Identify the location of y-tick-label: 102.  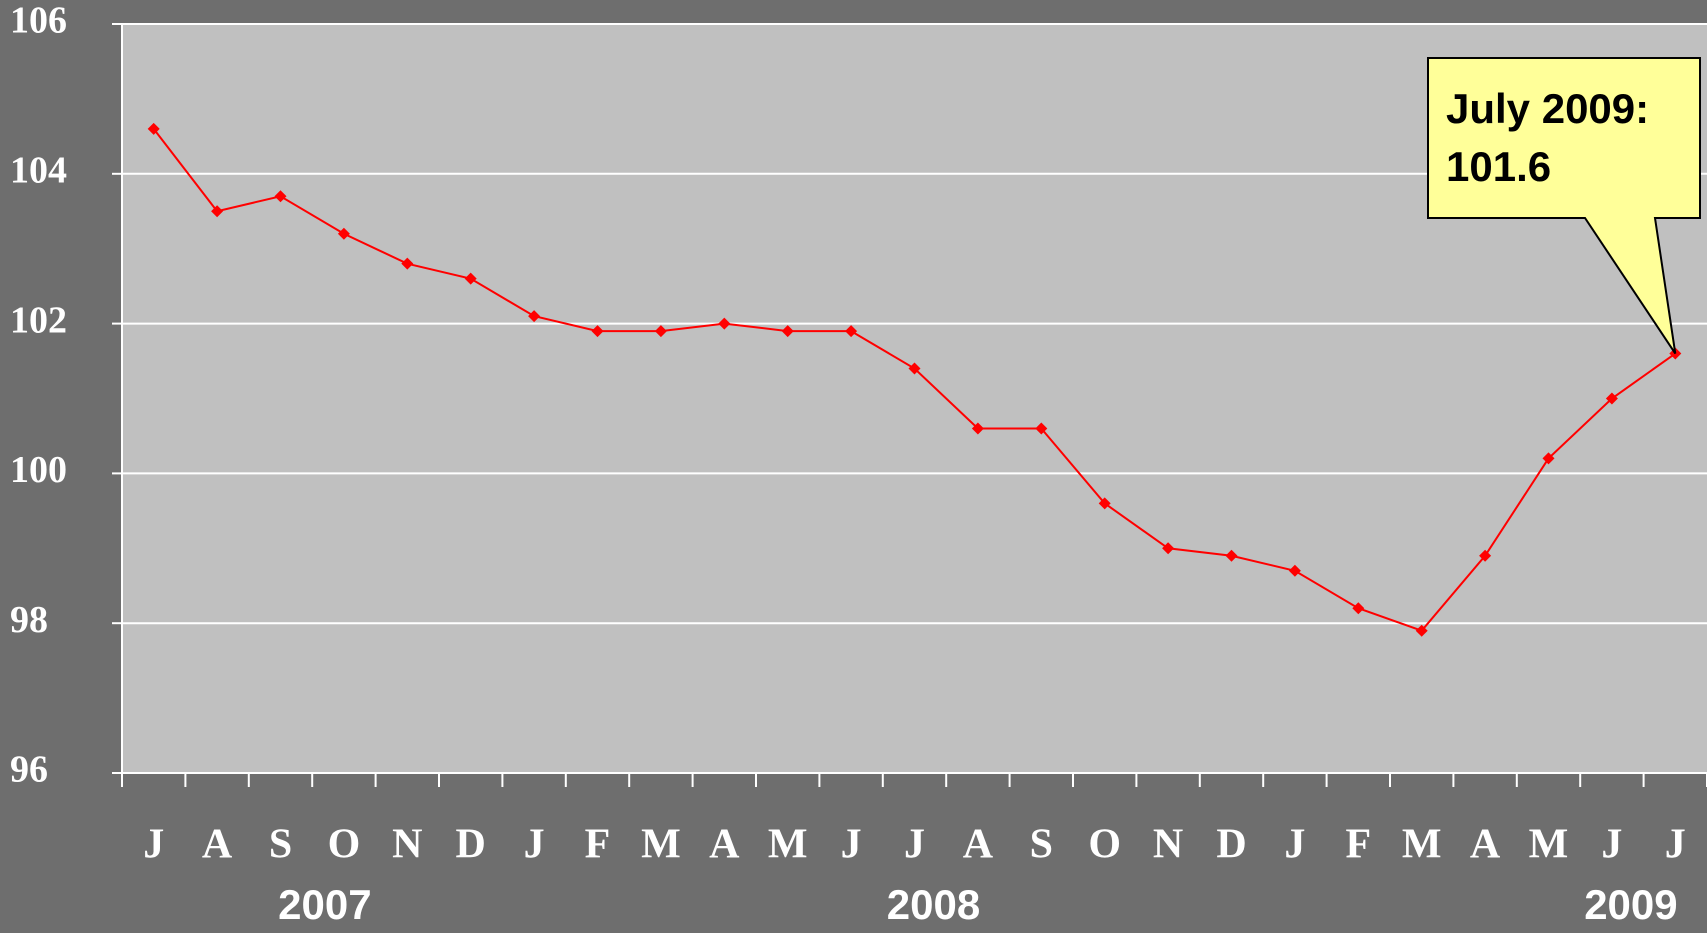
(38, 320).